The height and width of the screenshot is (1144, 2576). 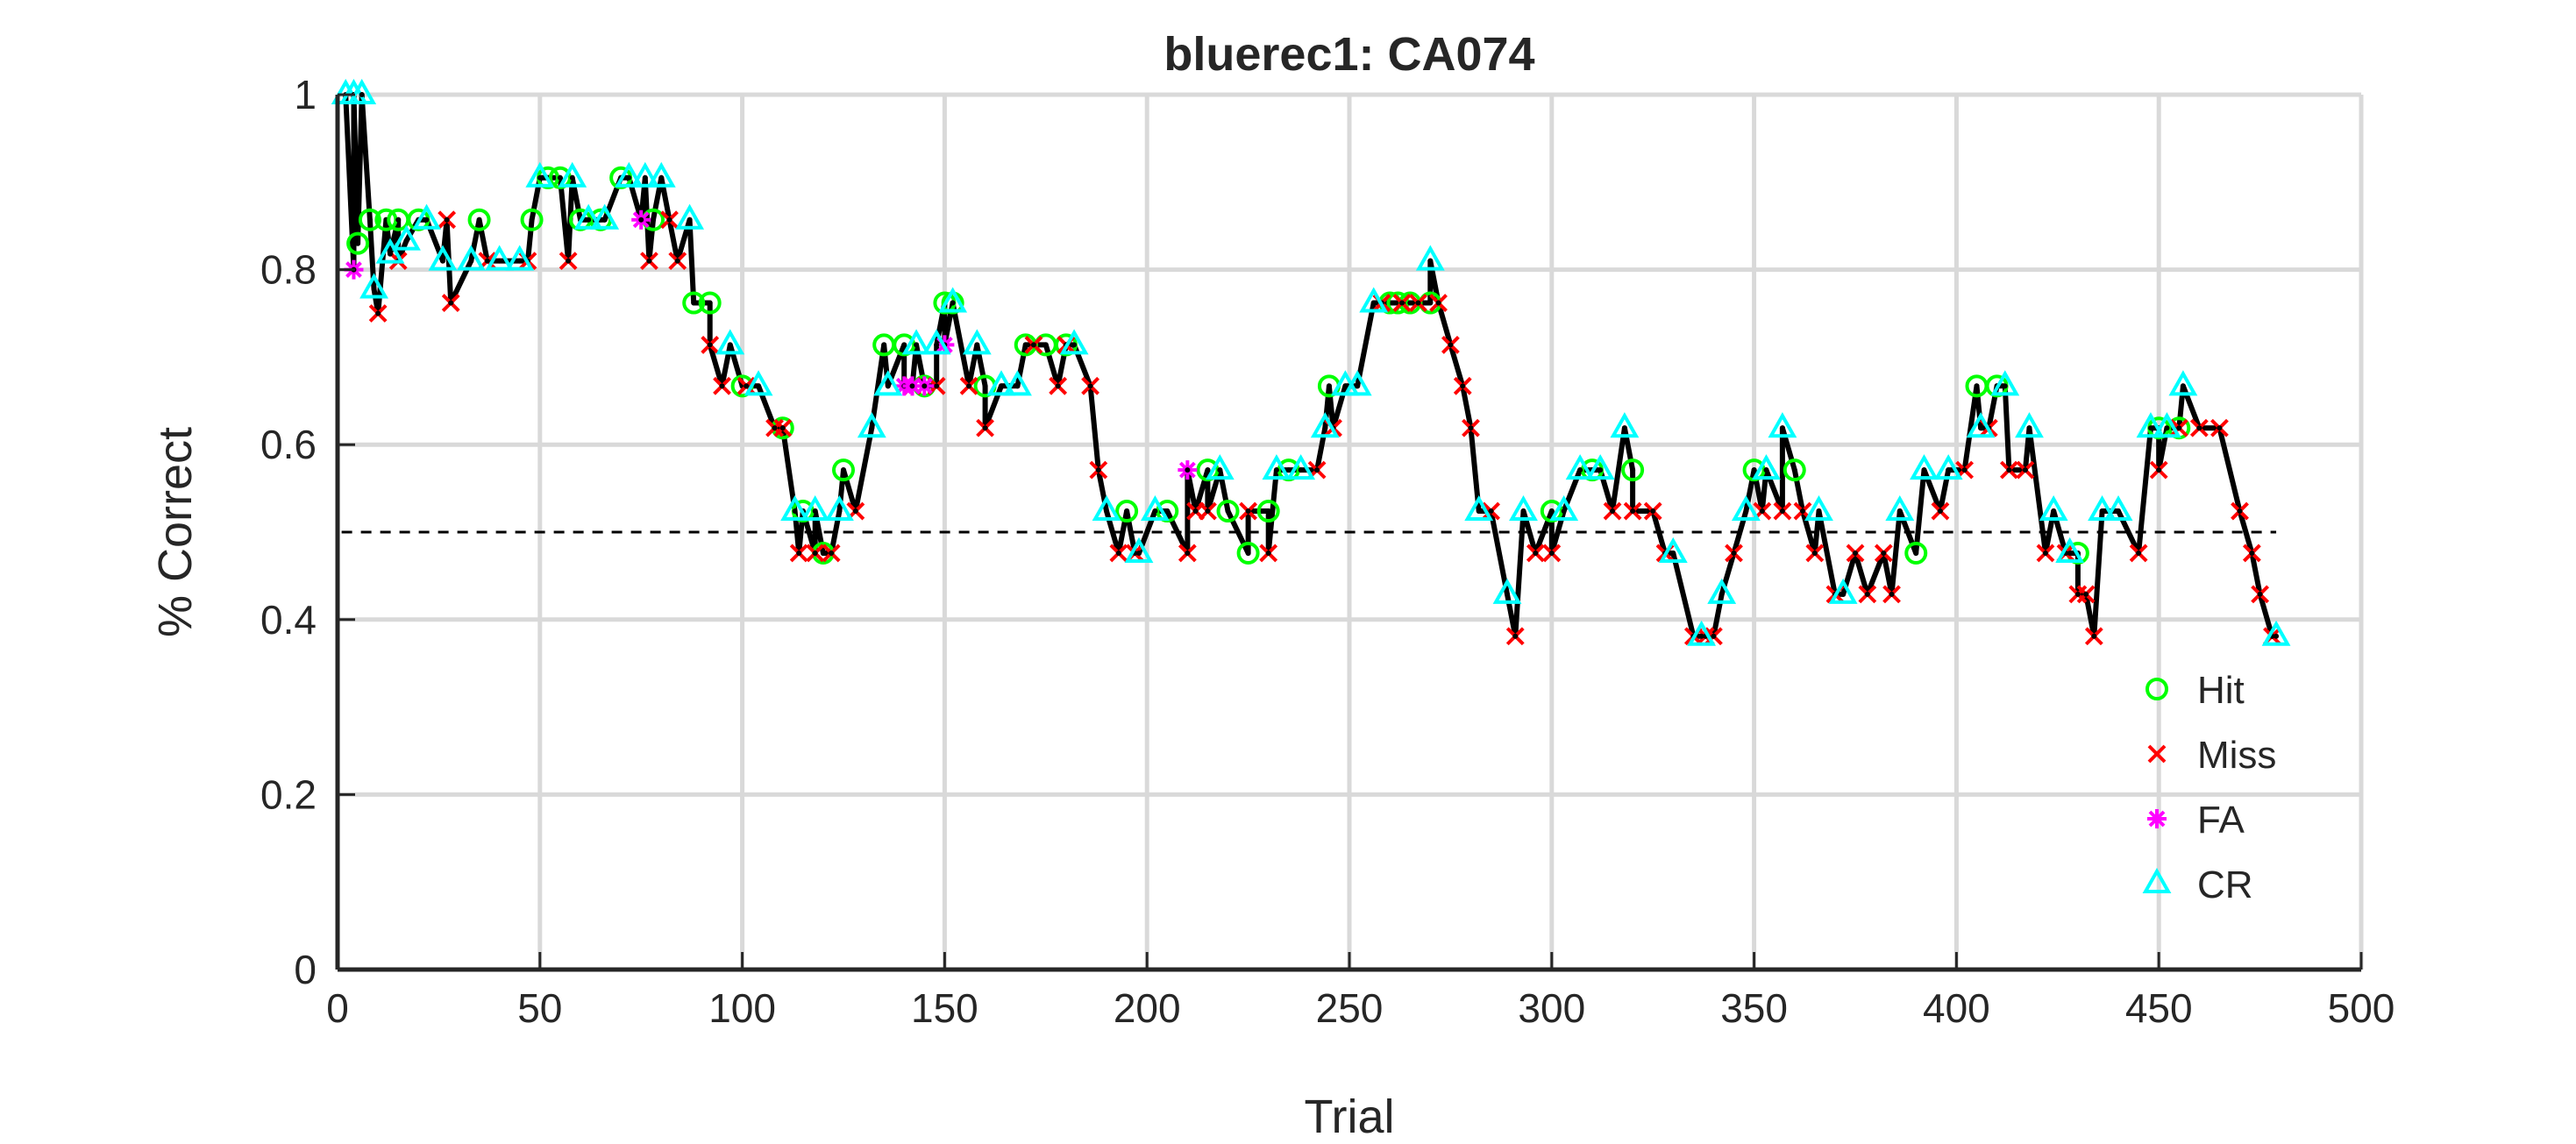 I want to click on x-tick-label: 500, so click(x=2361, y=1008).